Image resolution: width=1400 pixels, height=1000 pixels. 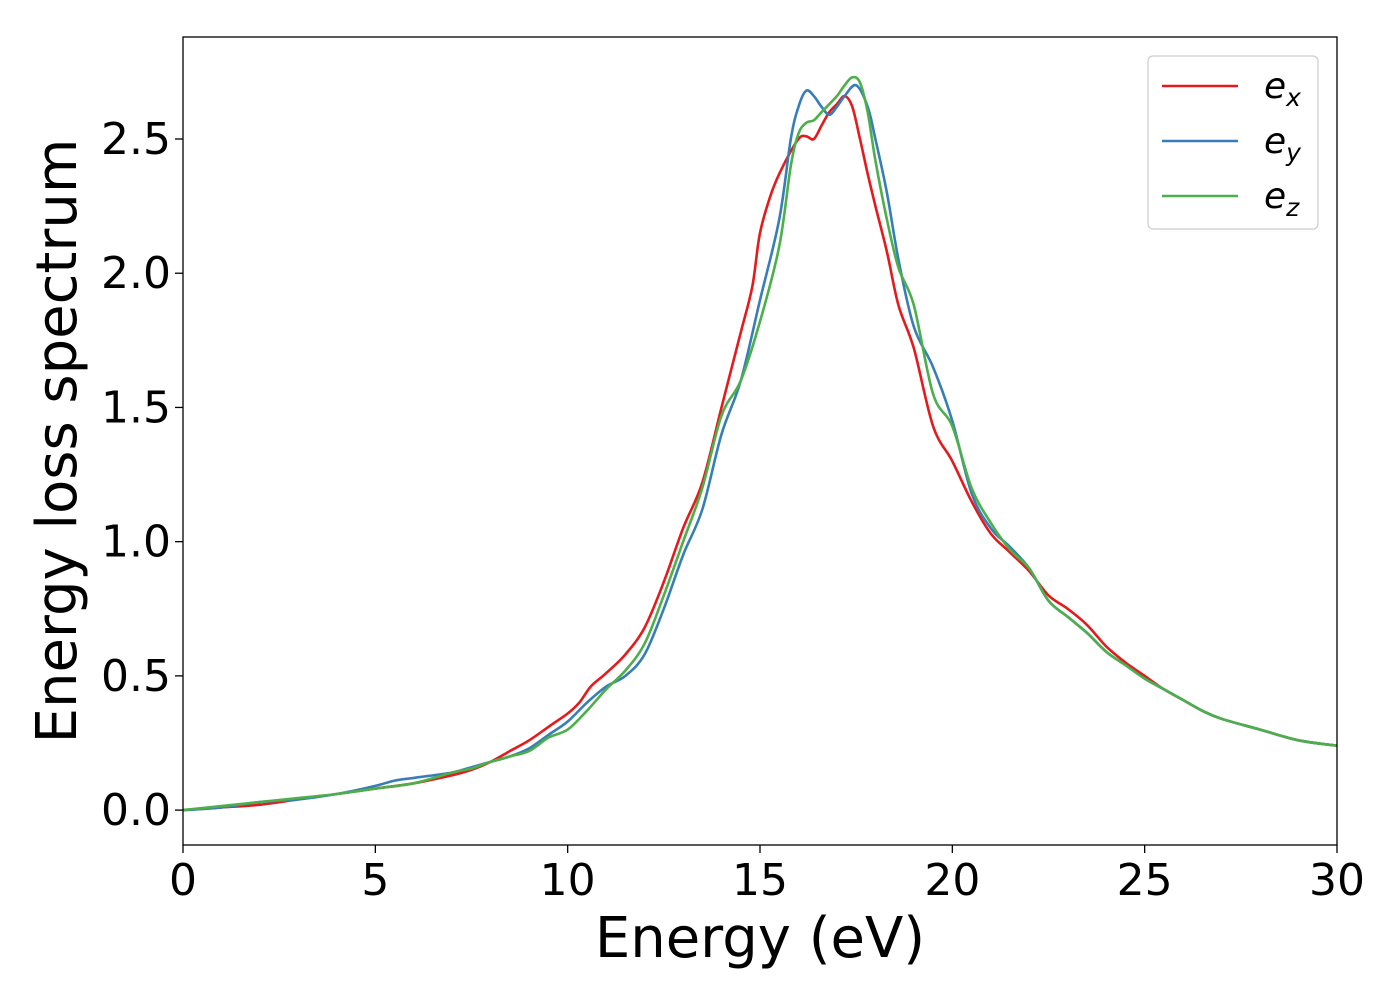 What do you see at coordinates (136, 810) in the screenshot?
I see `y-tick-label: 0.0` at bounding box center [136, 810].